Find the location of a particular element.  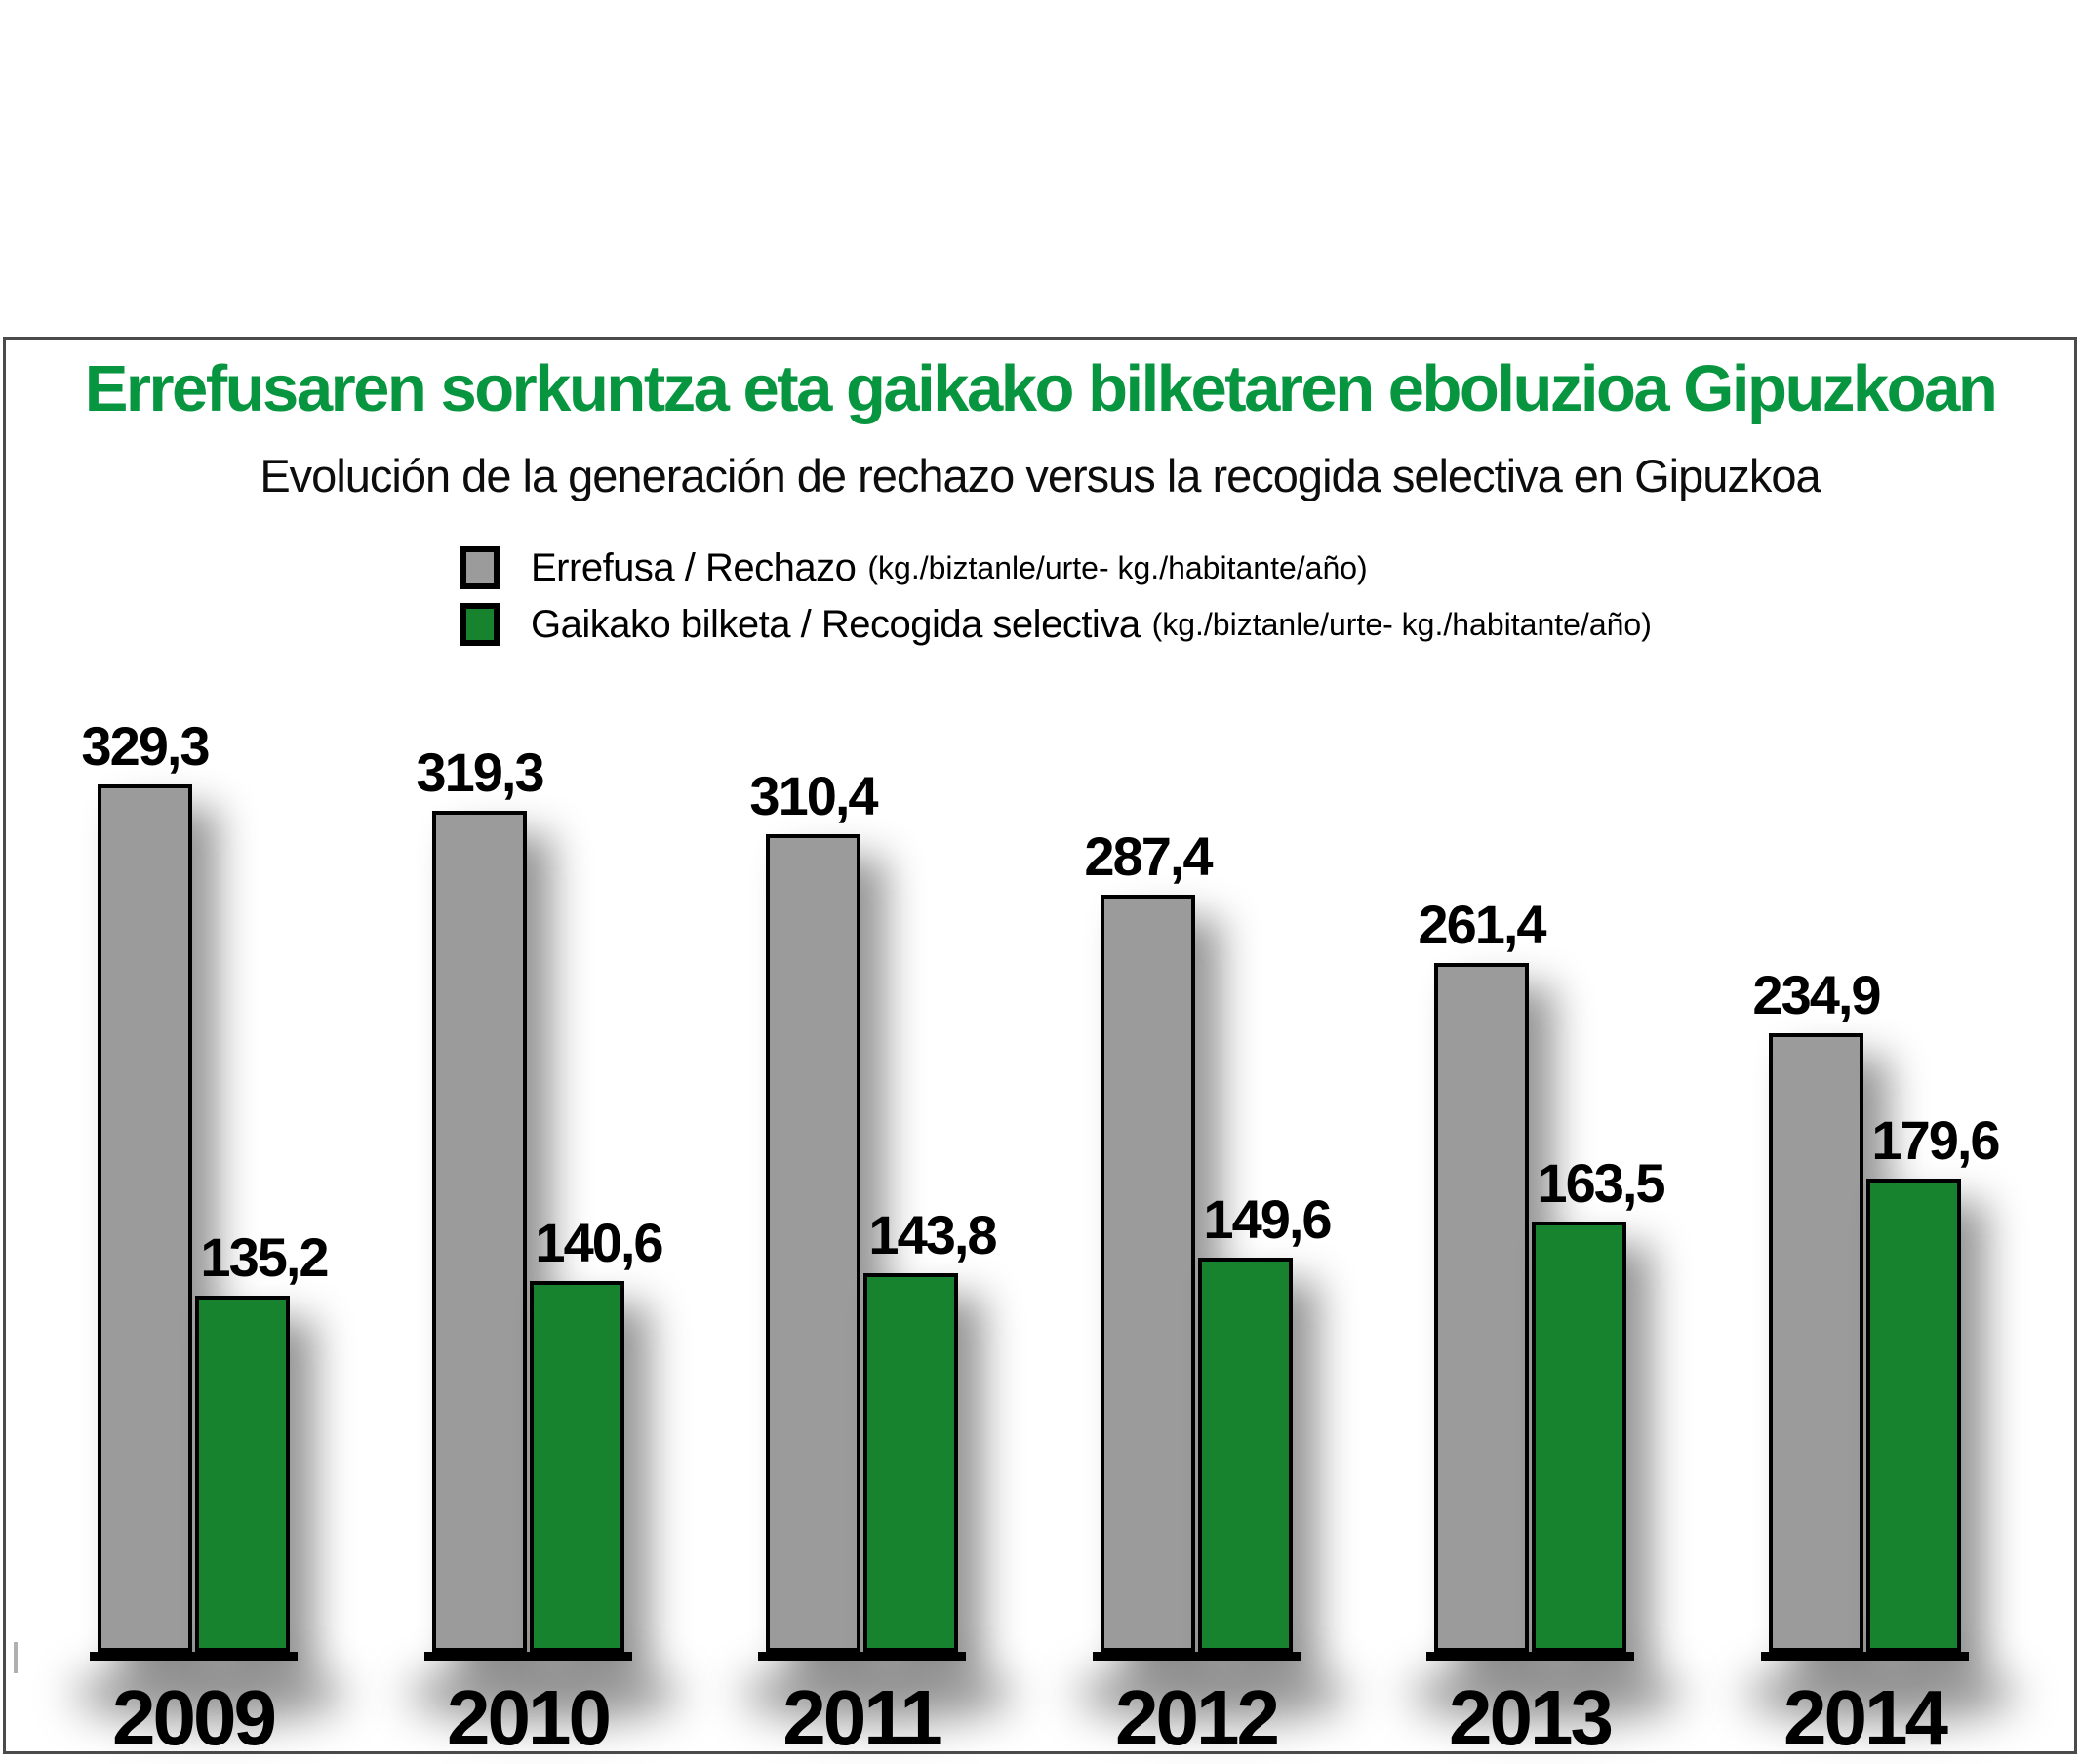

year-label-2013: 2013 is located at coordinates (1531, 1718).